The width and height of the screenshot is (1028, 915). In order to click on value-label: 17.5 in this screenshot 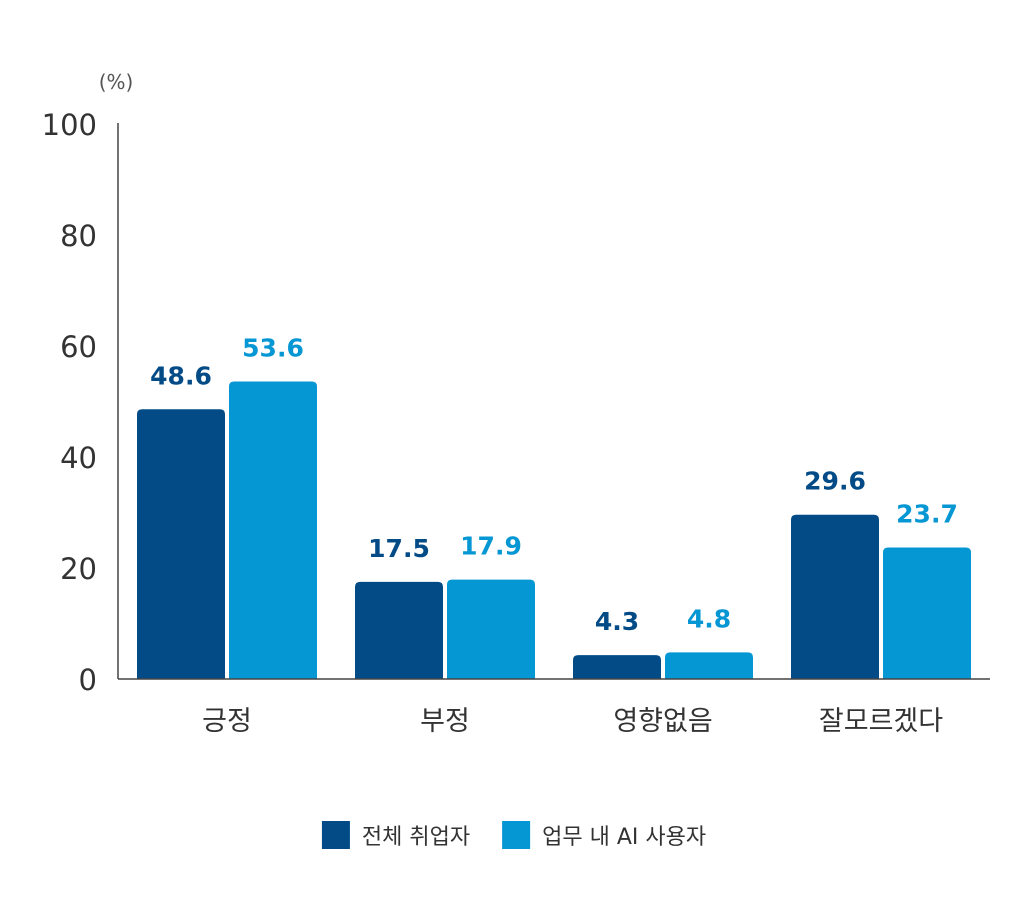, I will do `click(399, 548)`.